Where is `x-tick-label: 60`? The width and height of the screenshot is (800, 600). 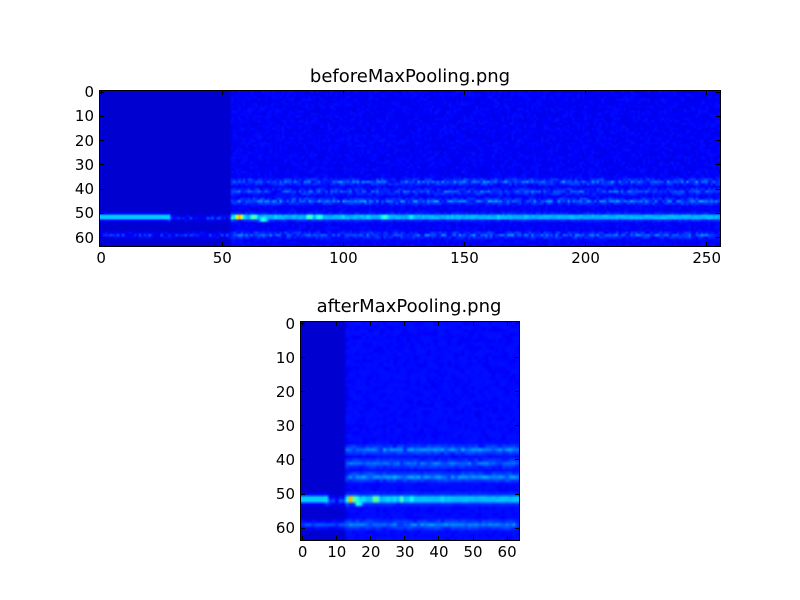
x-tick-label: 60 is located at coordinates (507, 552).